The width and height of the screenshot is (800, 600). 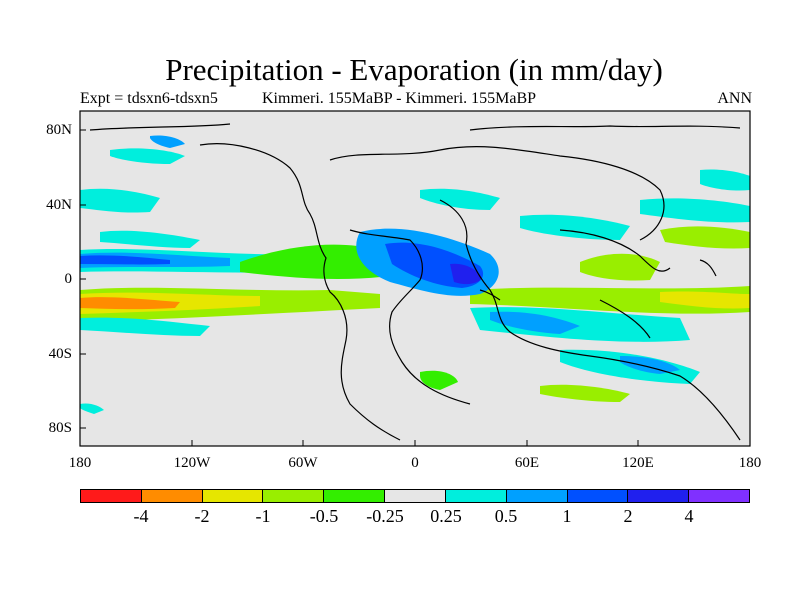 What do you see at coordinates (202, 516) in the screenshot?
I see `colorbar-label: -2` at bounding box center [202, 516].